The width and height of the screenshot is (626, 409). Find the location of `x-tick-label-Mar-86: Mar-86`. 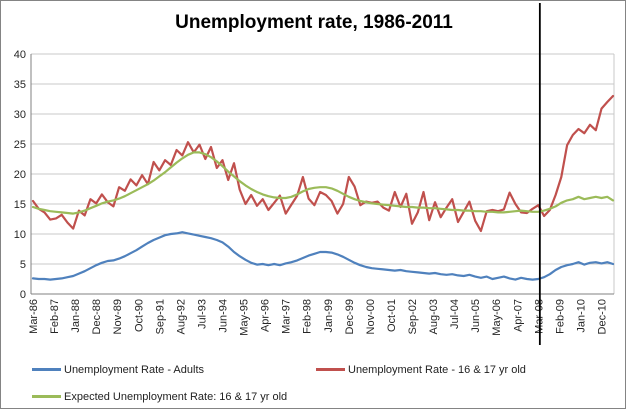

x-tick-label-Mar-86: Mar-86 is located at coordinates (34, 316).